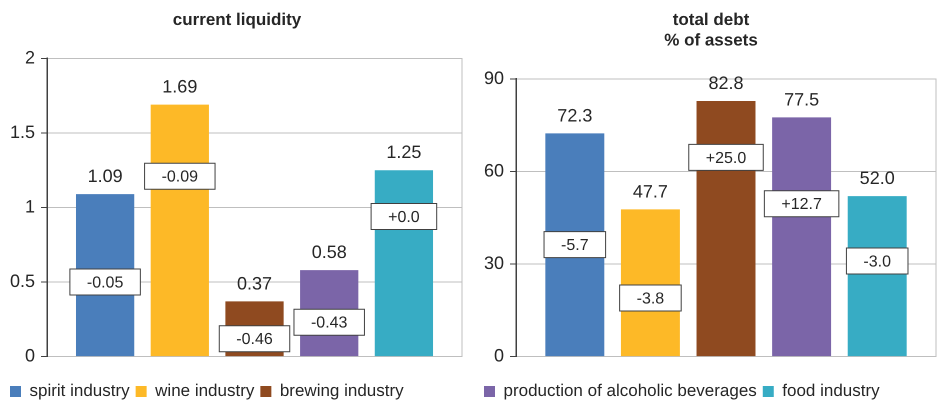  Describe the element at coordinates (801, 205) in the screenshot. I see `annotation: +12.7` at that location.